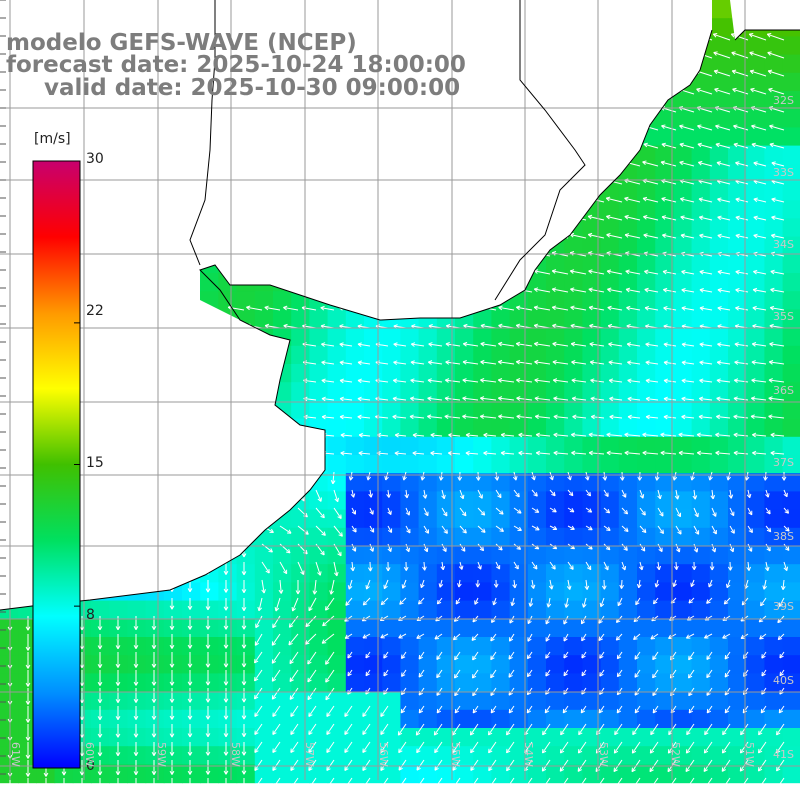 This screenshot has height=800, width=800. I want to click on lon-label: 57W, so click(309, 754).